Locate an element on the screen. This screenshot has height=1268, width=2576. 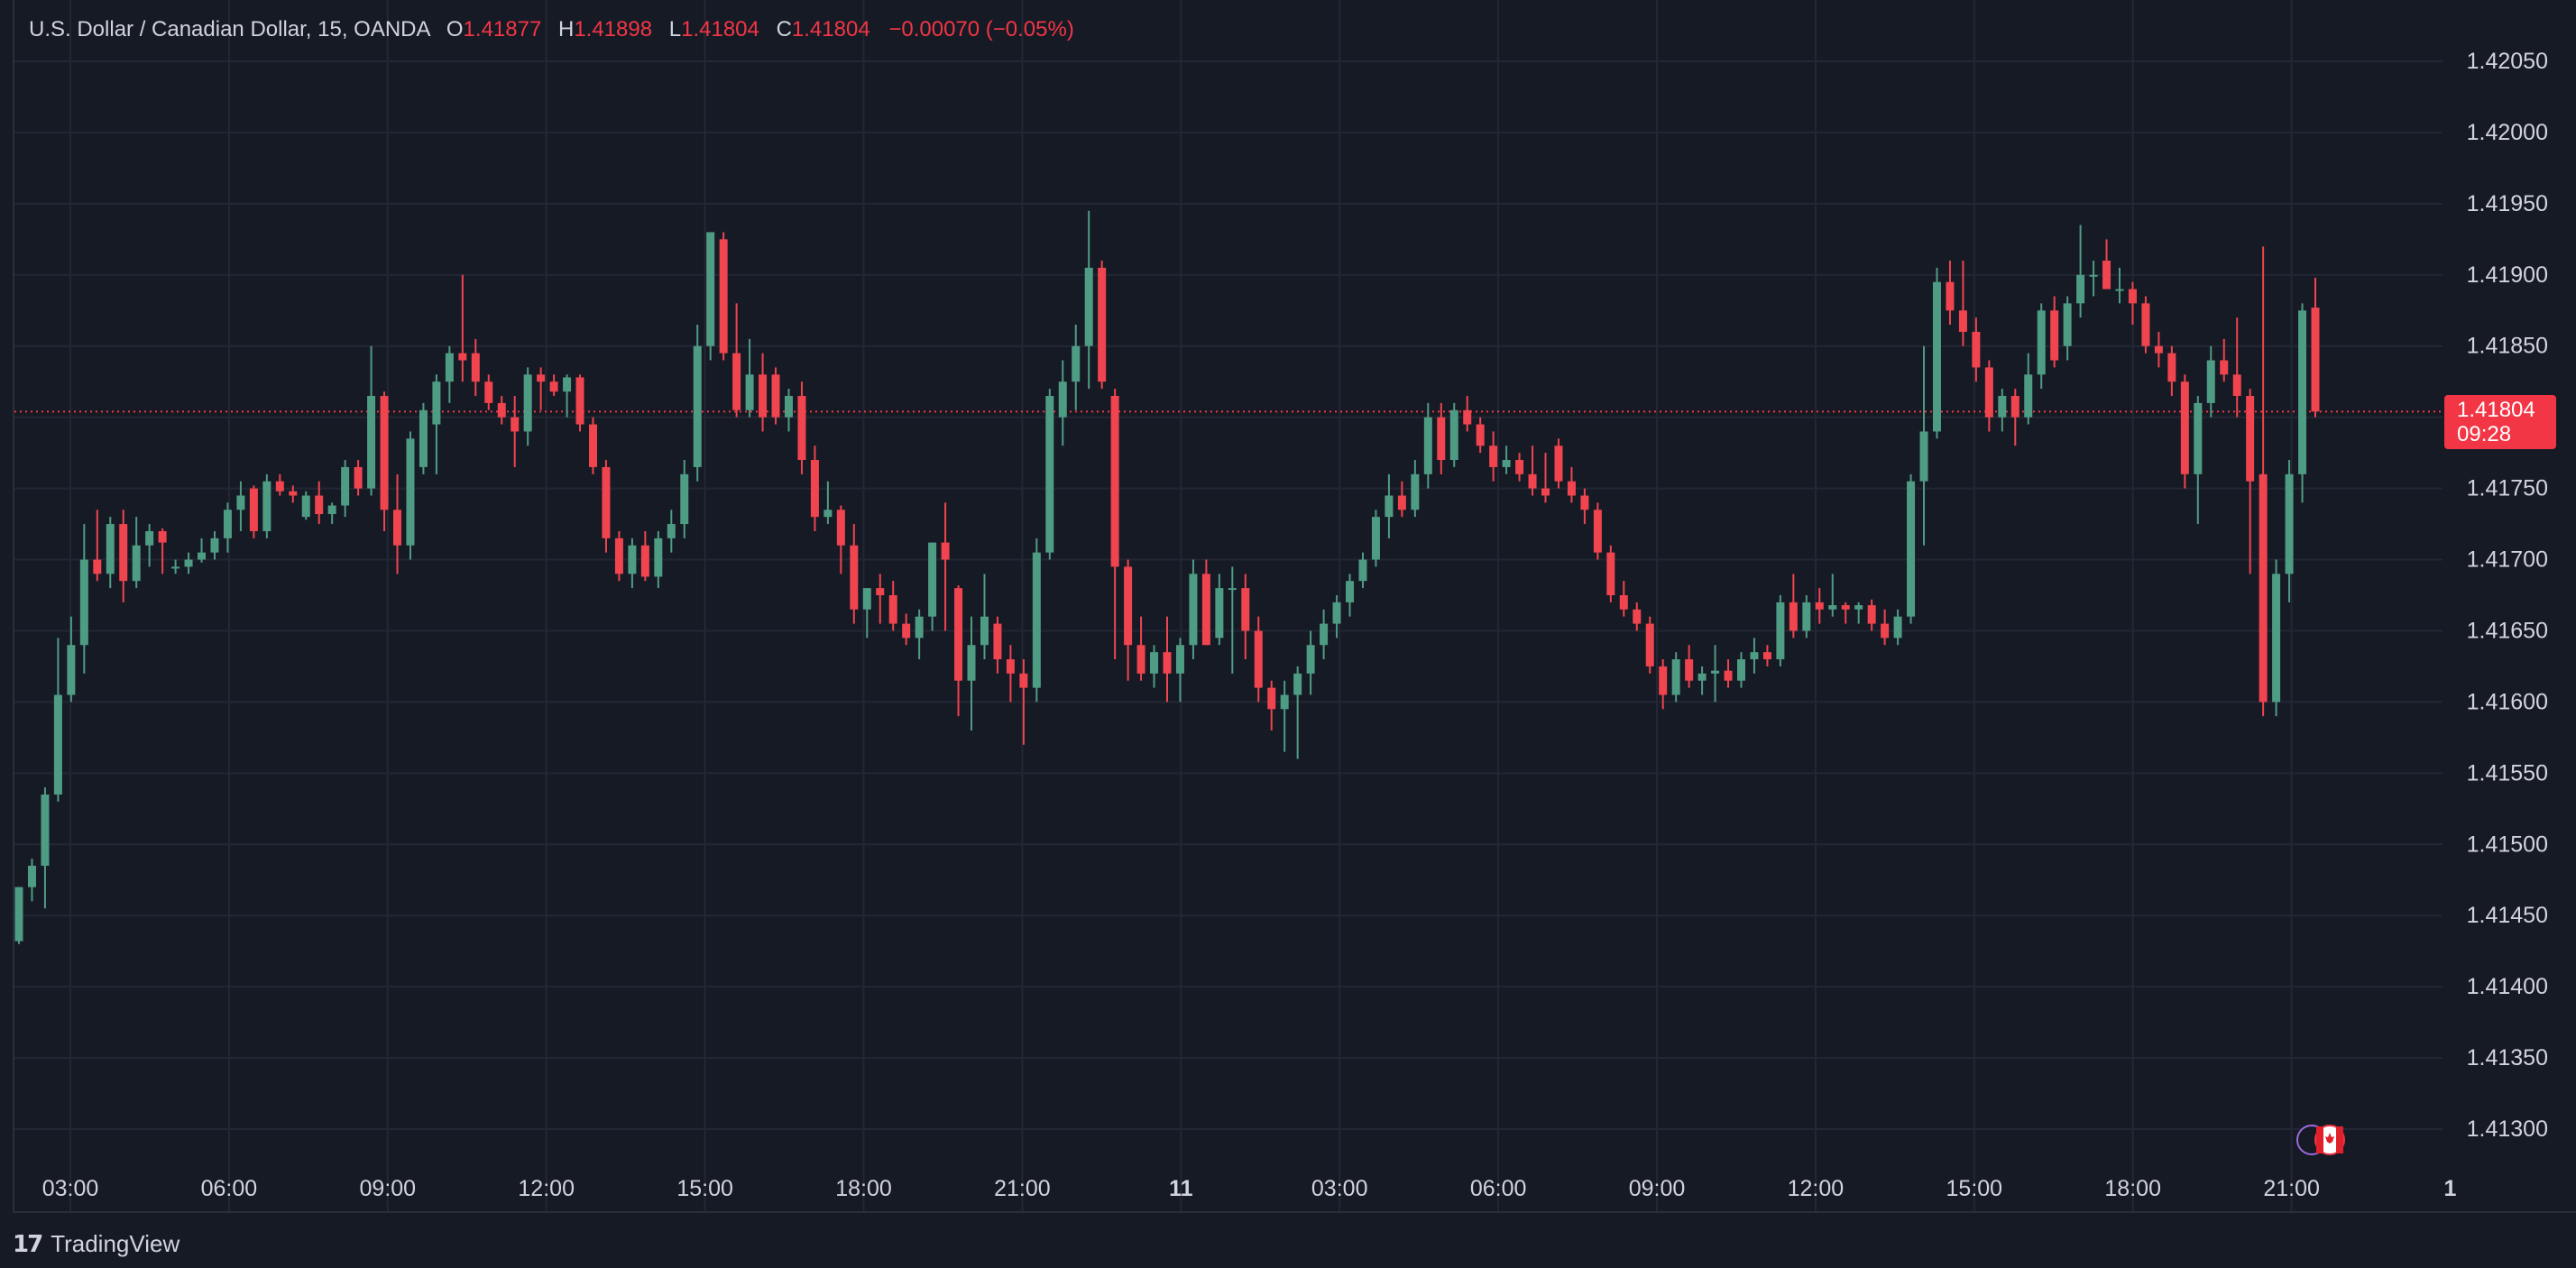
last-price-value: 1.41804 is located at coordinates (2496, 410).